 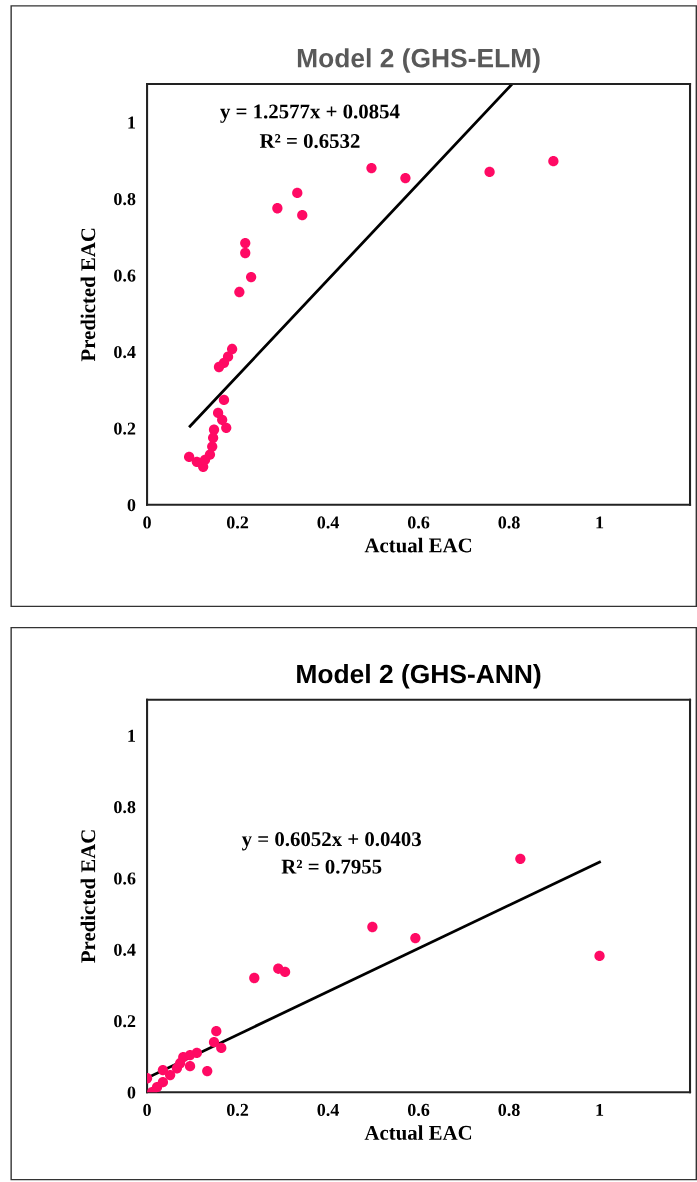 What do you see at coordinates (419, 676) in the screenshot?
I see `chart-title: Model 2 (GHS-ANN)` at bounding box center [419, 676].